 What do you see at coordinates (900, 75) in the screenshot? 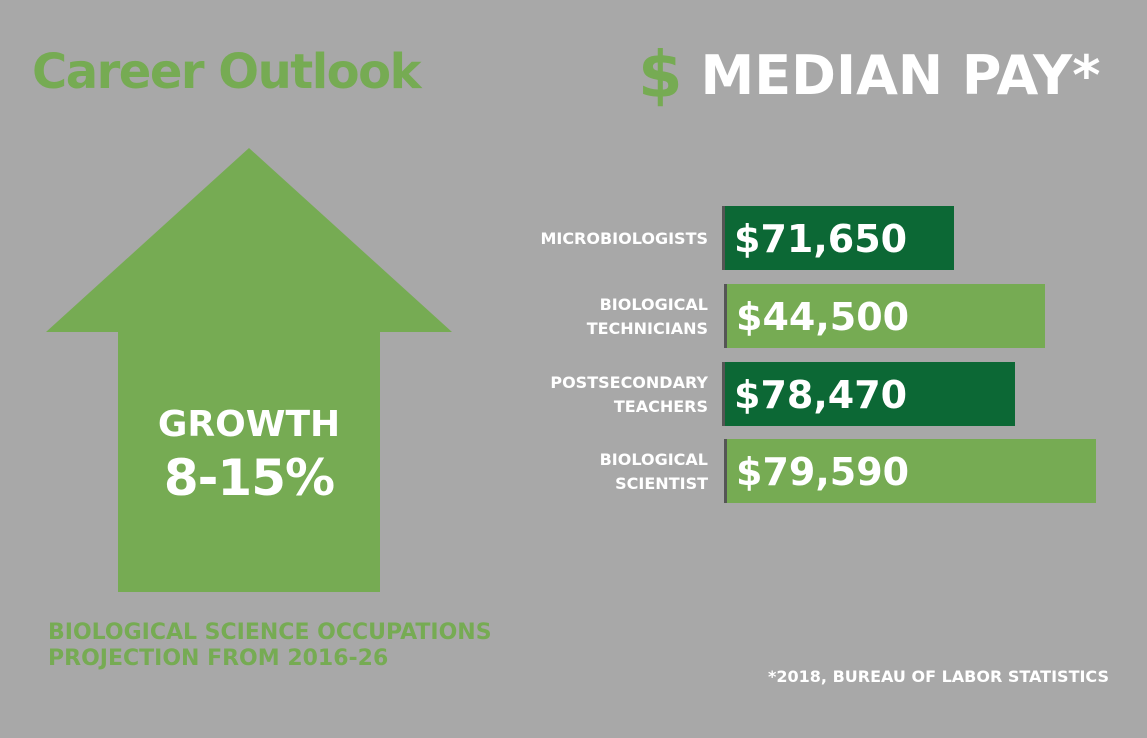
I see `median-pay-title: MEDIAN PAY*` at bounding box center [900, 75].